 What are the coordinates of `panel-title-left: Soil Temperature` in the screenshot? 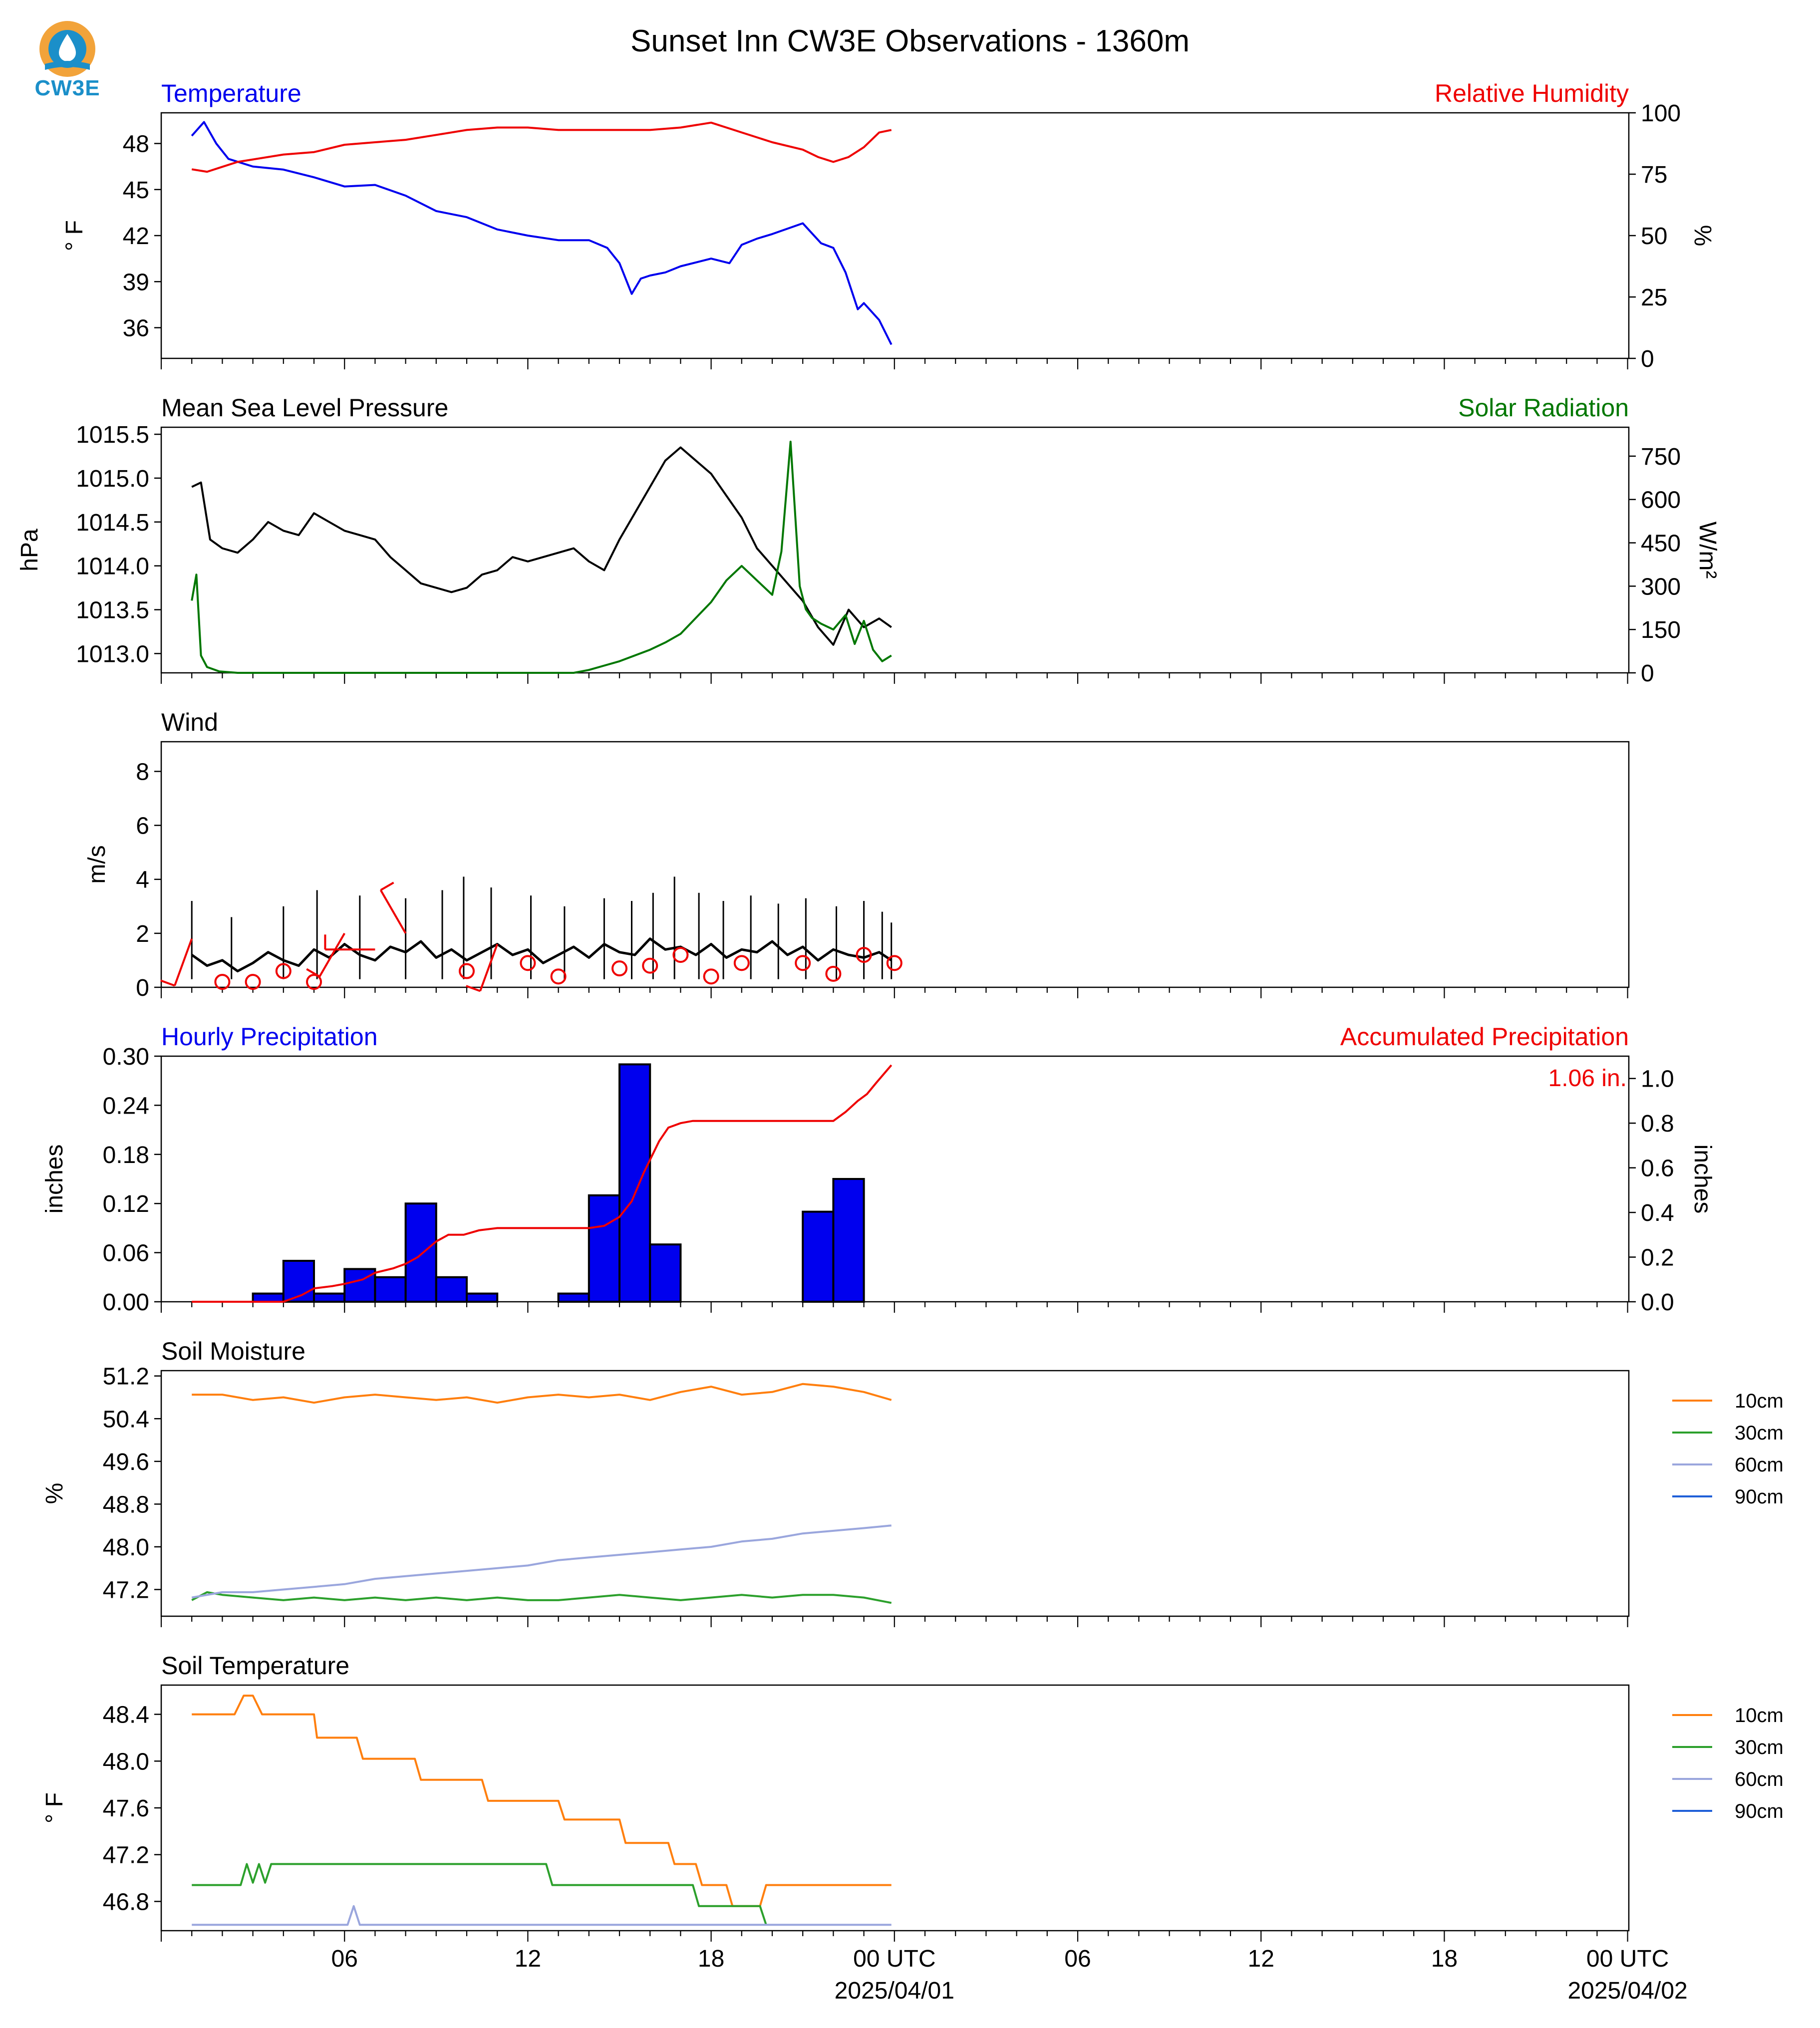 It's located at (255, 1666).